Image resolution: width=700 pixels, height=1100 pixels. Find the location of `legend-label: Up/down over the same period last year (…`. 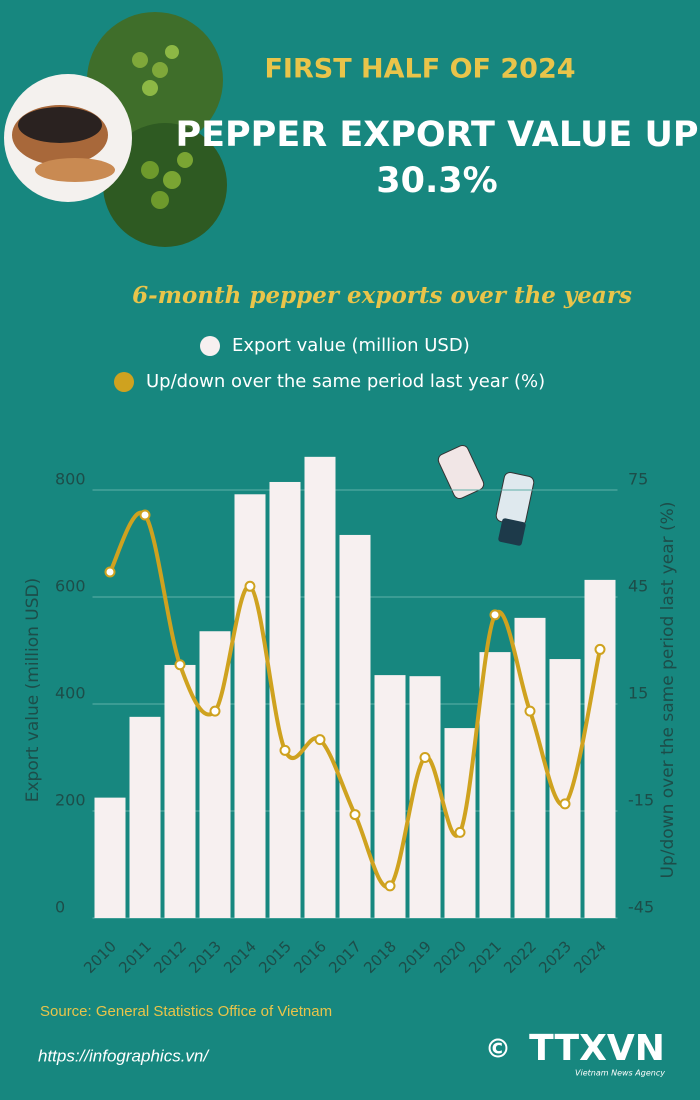

legend-label: Up/down over the same period last year (… is located at coordinates (345, 381).